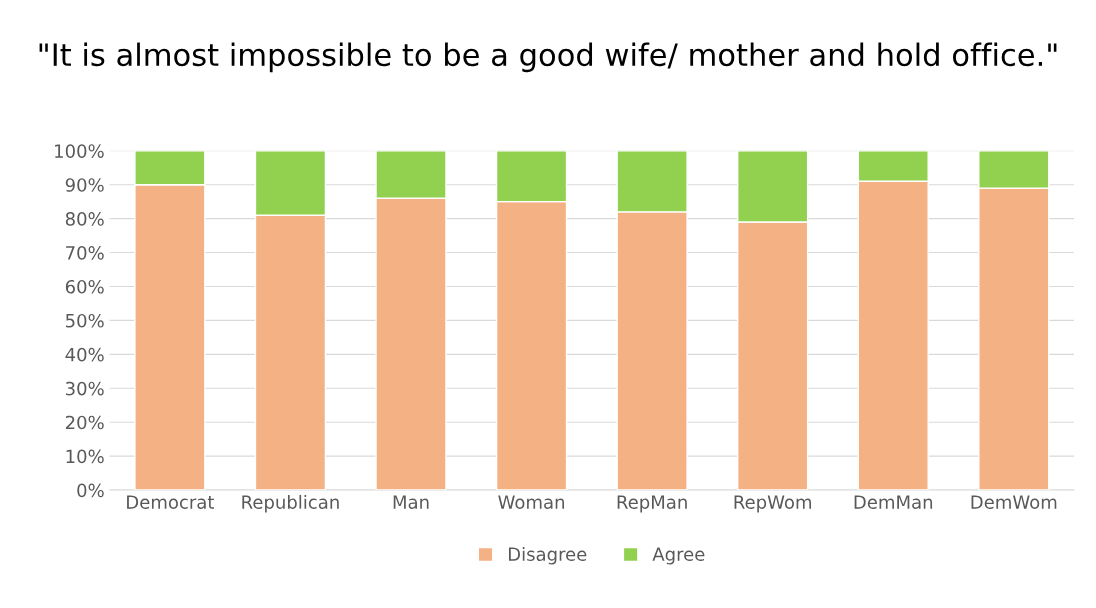  Describe the element at coordinates (411, 502) in the screenshot. I see `x-tick-label: Man` at that location.